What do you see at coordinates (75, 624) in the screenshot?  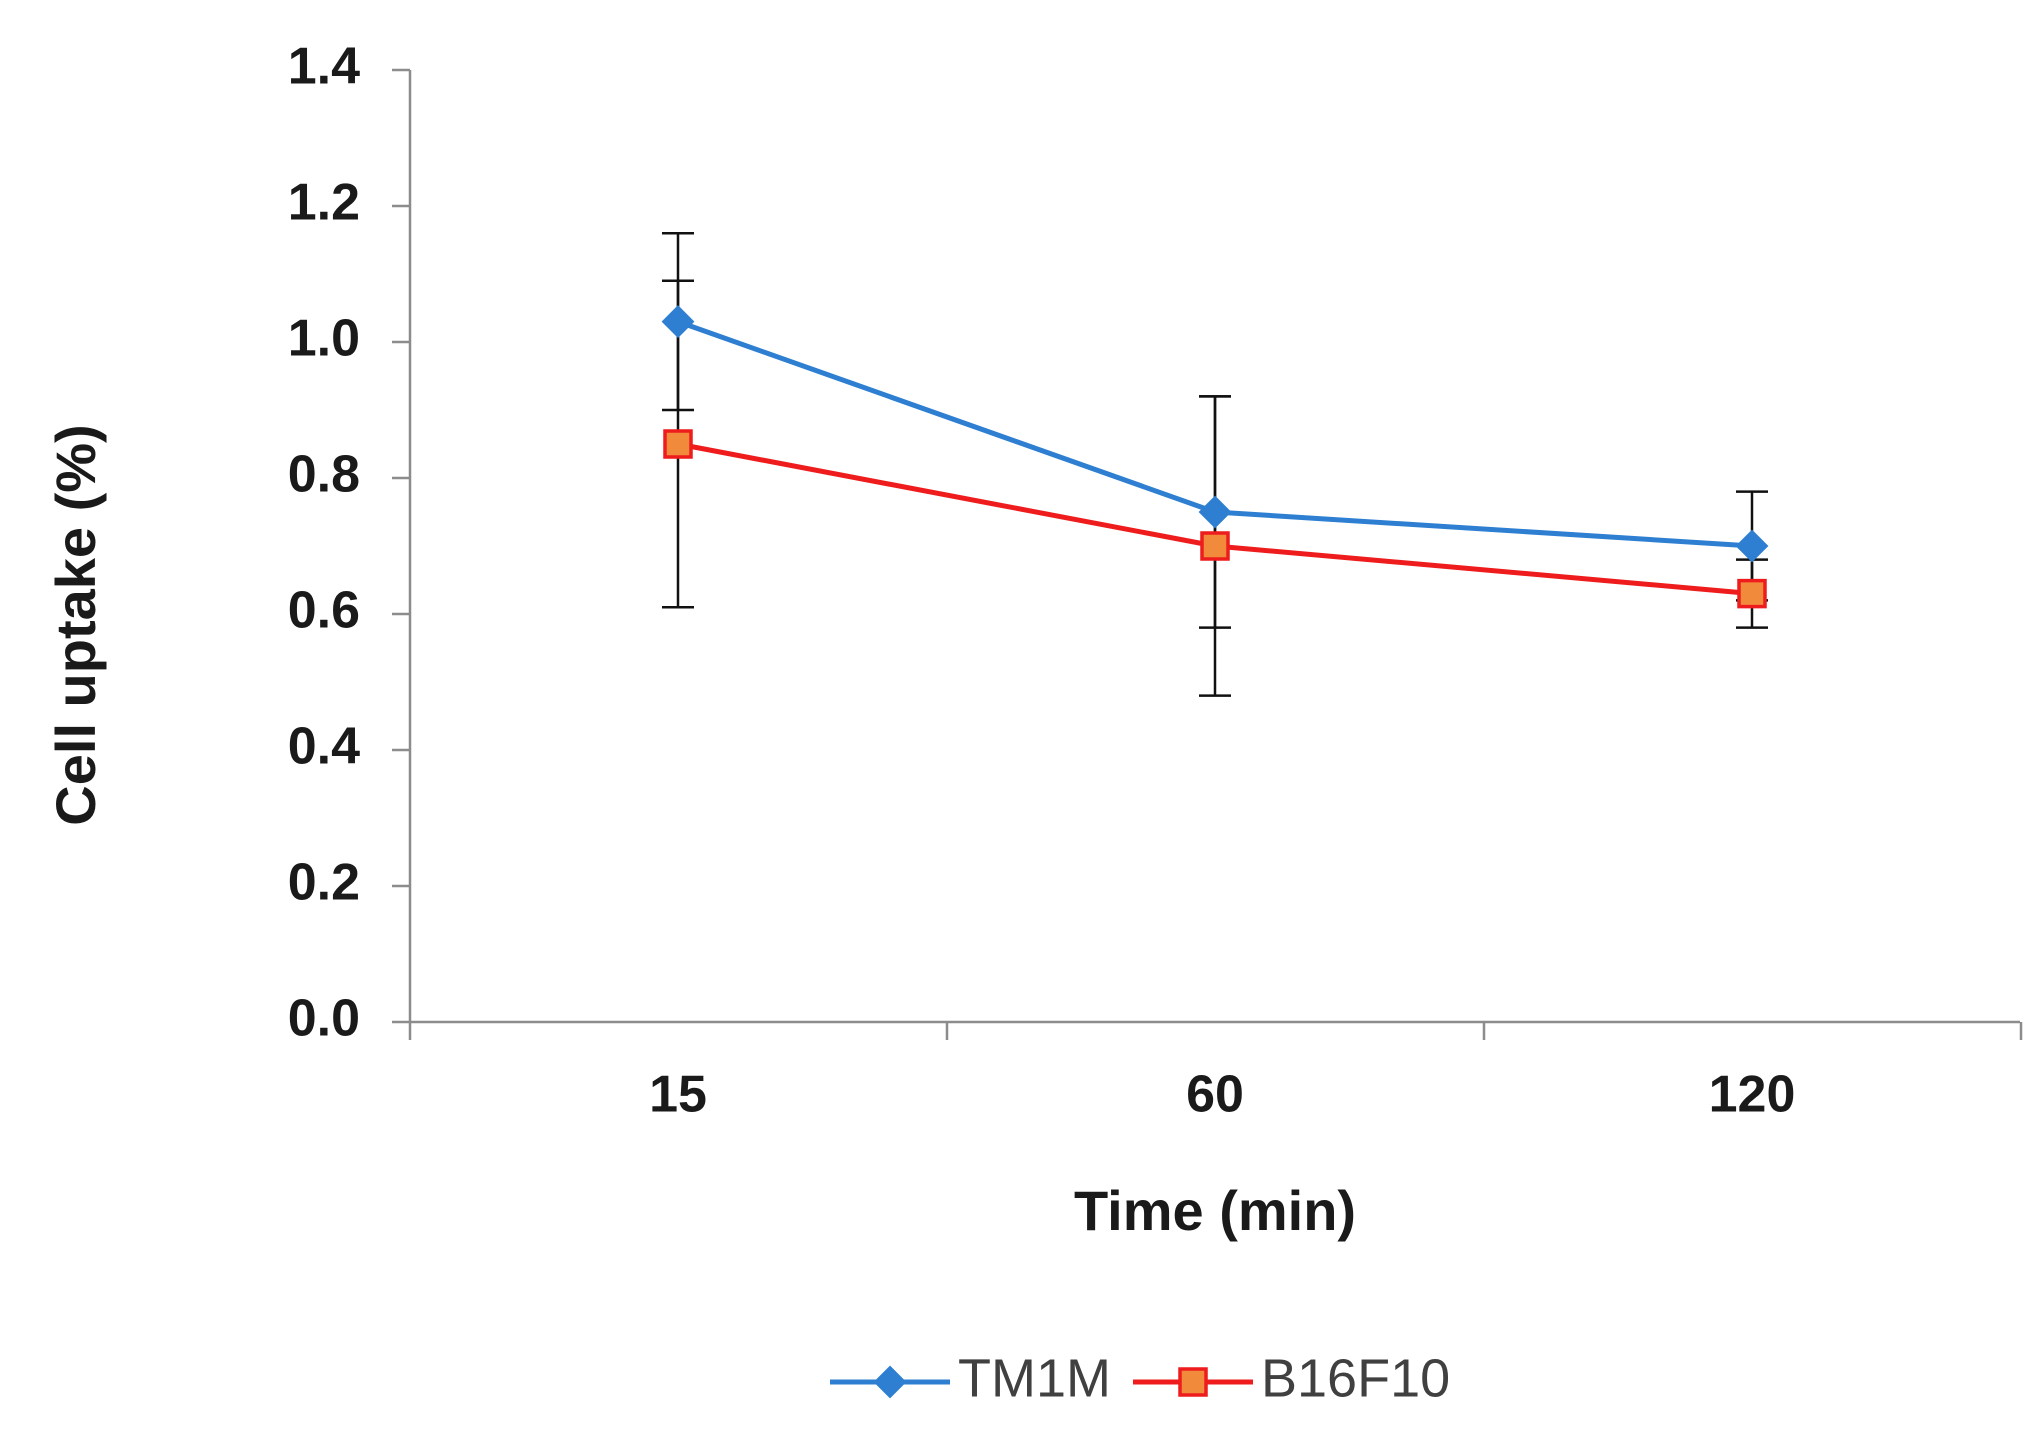 I see `y-axis-title: Cell uptake (%)` at bounding box center [75, 624].